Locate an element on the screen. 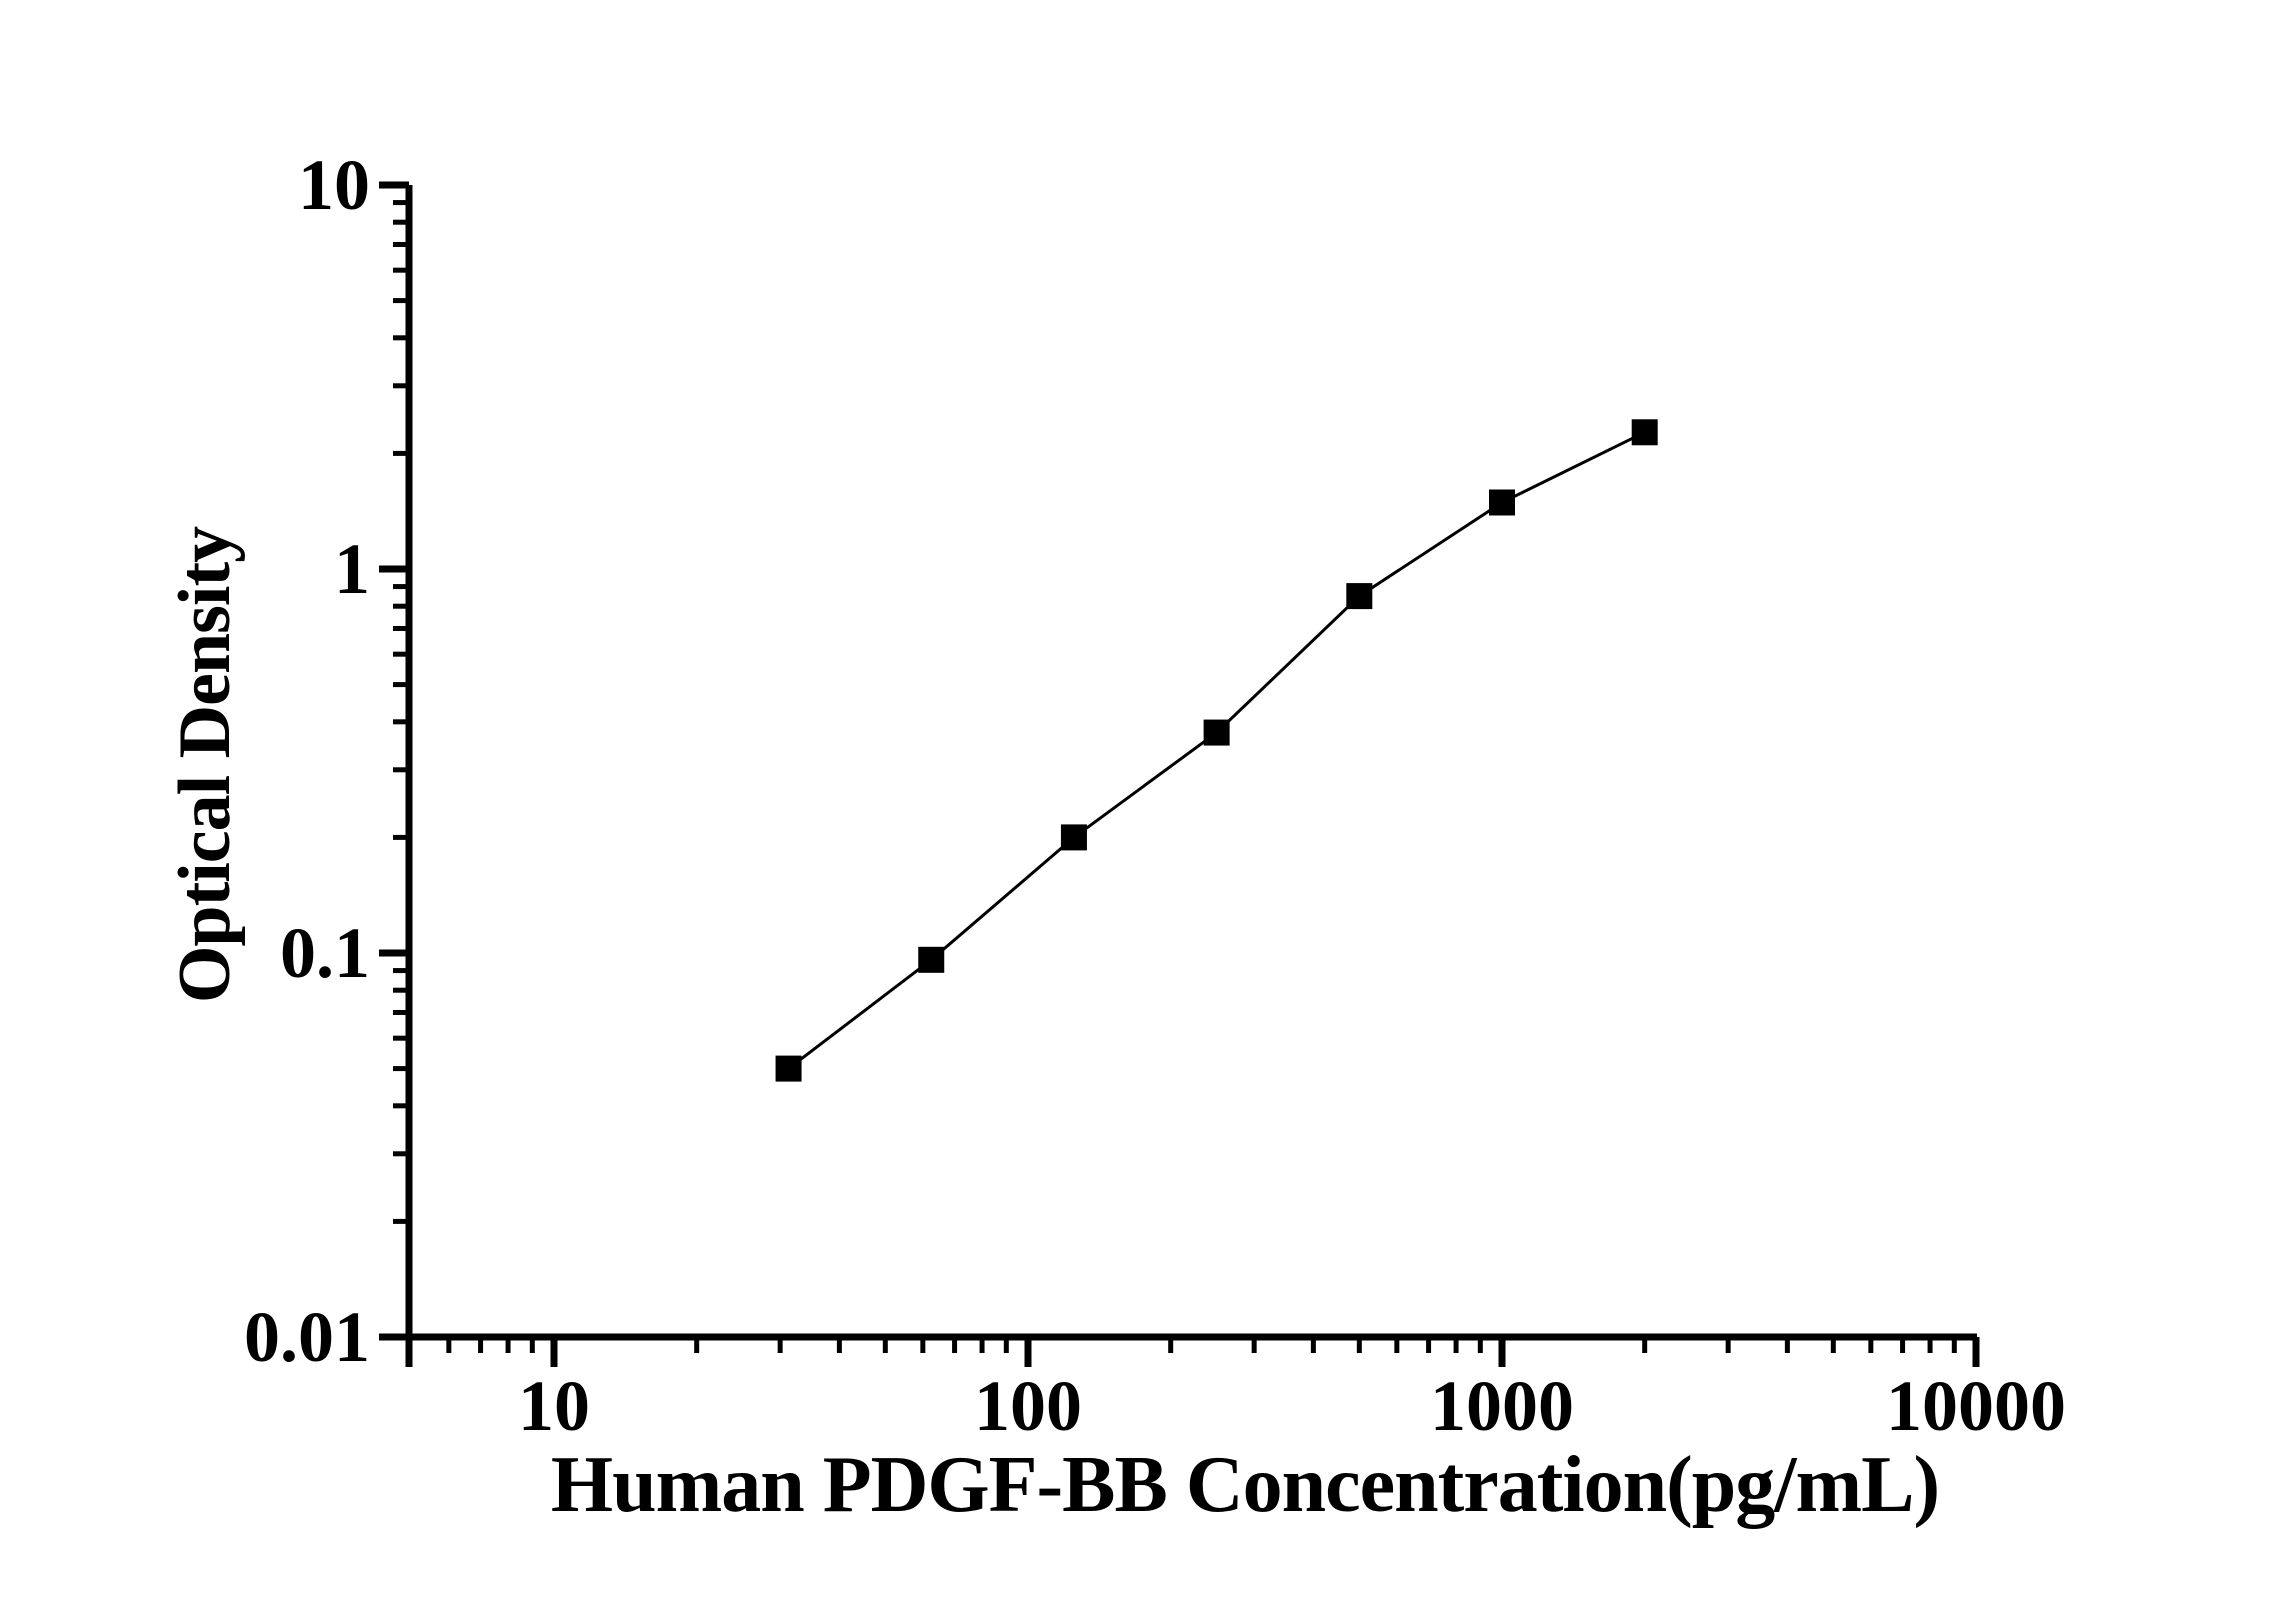 The height and width of the screenshot is (1604, 2296). y-tick-label-0.01: 0.01 is located at coordinates (307, 1337).